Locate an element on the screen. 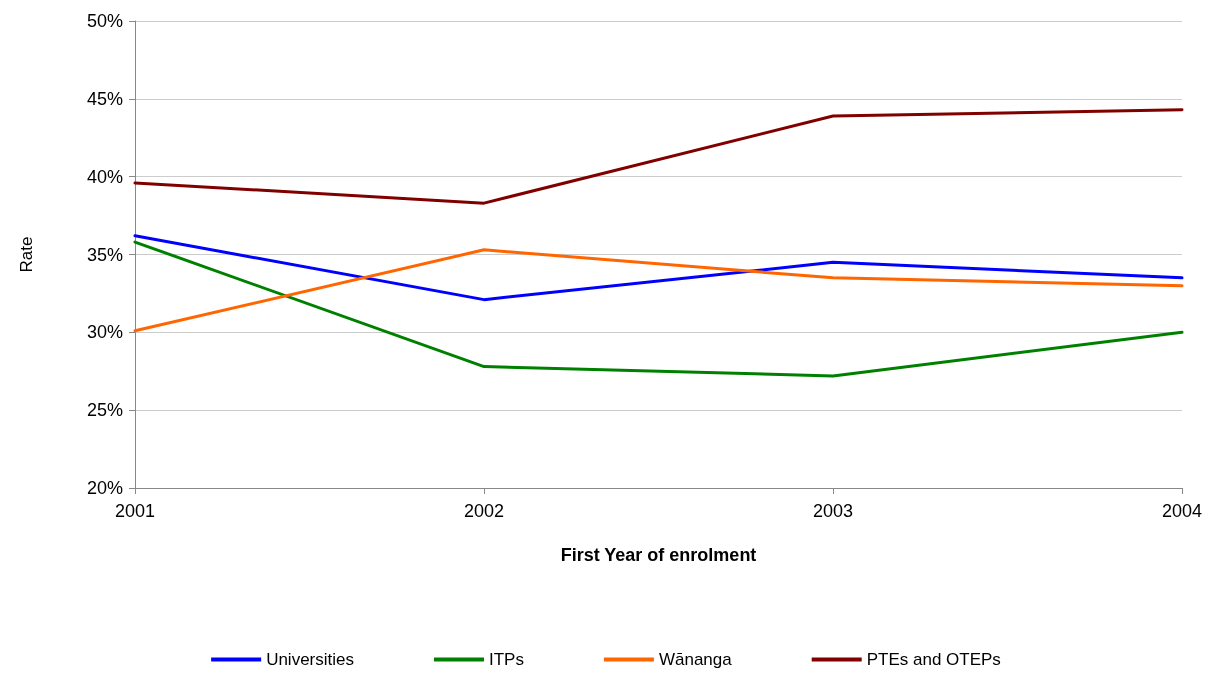  legend-label: ITPs is located at coordinates (506, 659).